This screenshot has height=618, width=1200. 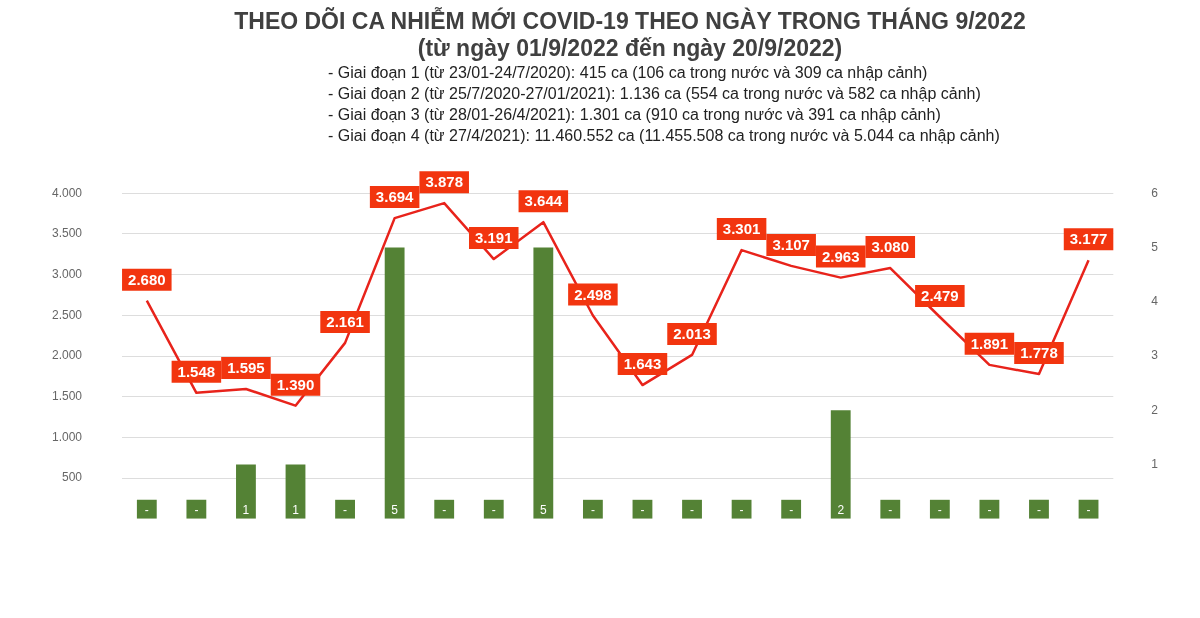 What do you see at coordinates (635, 115) in the screenshot?
I see `text: - Giai đoạn 3 (từ 28/01-26/4/2021): 1.301 ca (910 ca trong nước và 391 ca nhập cảnh)` at bounding box center [635, 115].